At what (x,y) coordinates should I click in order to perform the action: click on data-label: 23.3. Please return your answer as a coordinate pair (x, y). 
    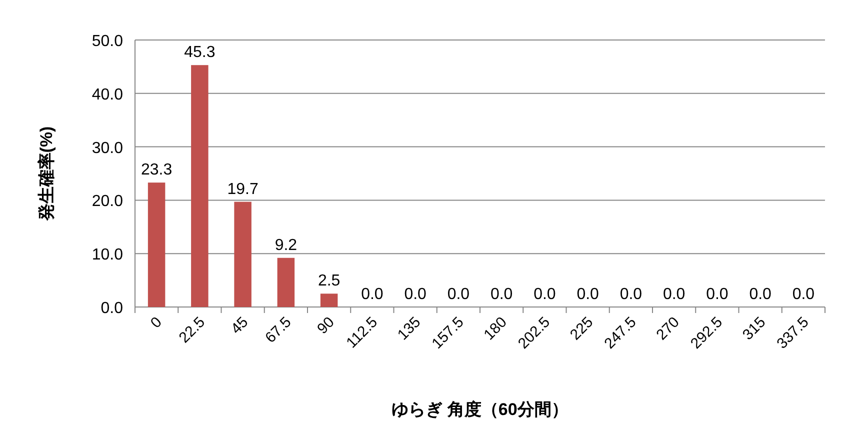
    Looking at the image, I should click on (156, 170).